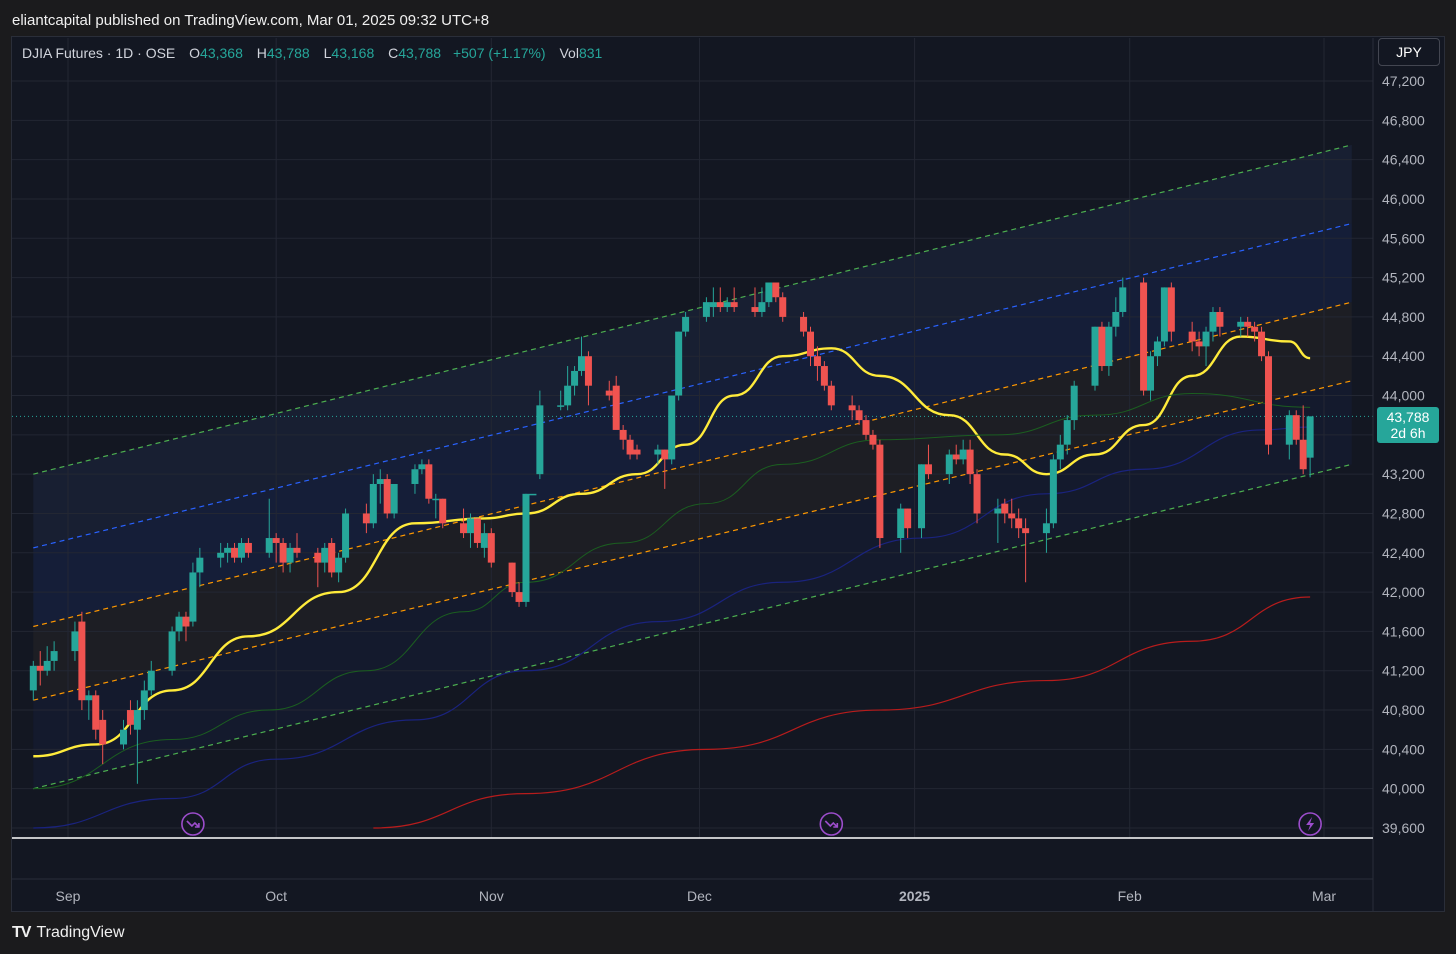 The image size is (1456, 954). Describe the element at coordinates (68, 933) in the screenshot. I see `brand-footer: TV TradingView` at that location.